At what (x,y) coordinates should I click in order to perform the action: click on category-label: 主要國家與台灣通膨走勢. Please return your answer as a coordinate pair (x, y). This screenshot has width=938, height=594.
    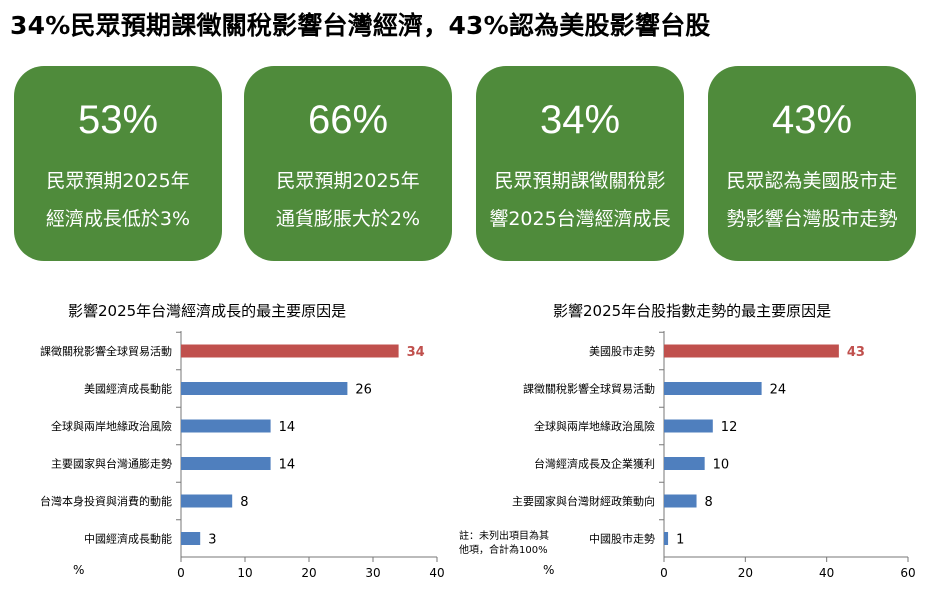
    Looking at the image, I should click on (111, 464).